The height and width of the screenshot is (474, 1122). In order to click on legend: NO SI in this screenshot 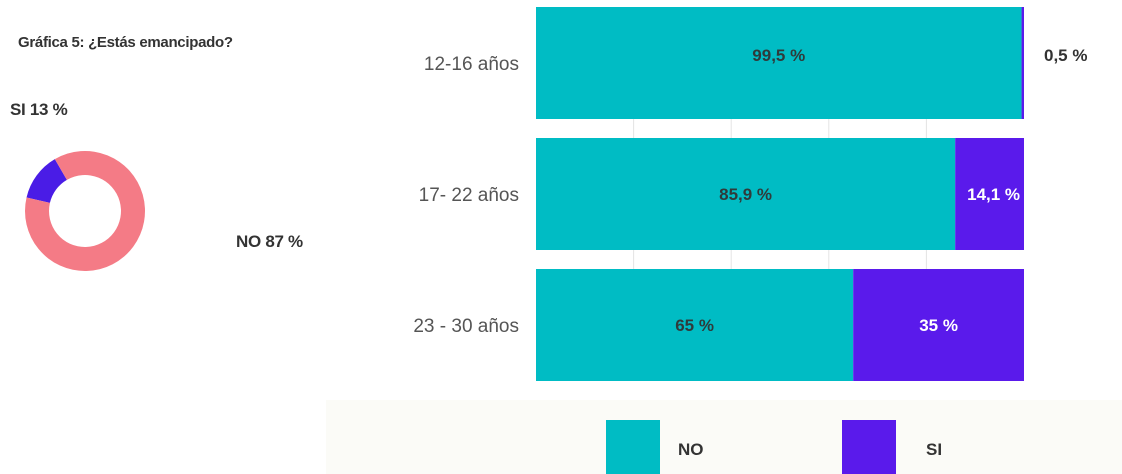, I will do `click(724, 437)`.